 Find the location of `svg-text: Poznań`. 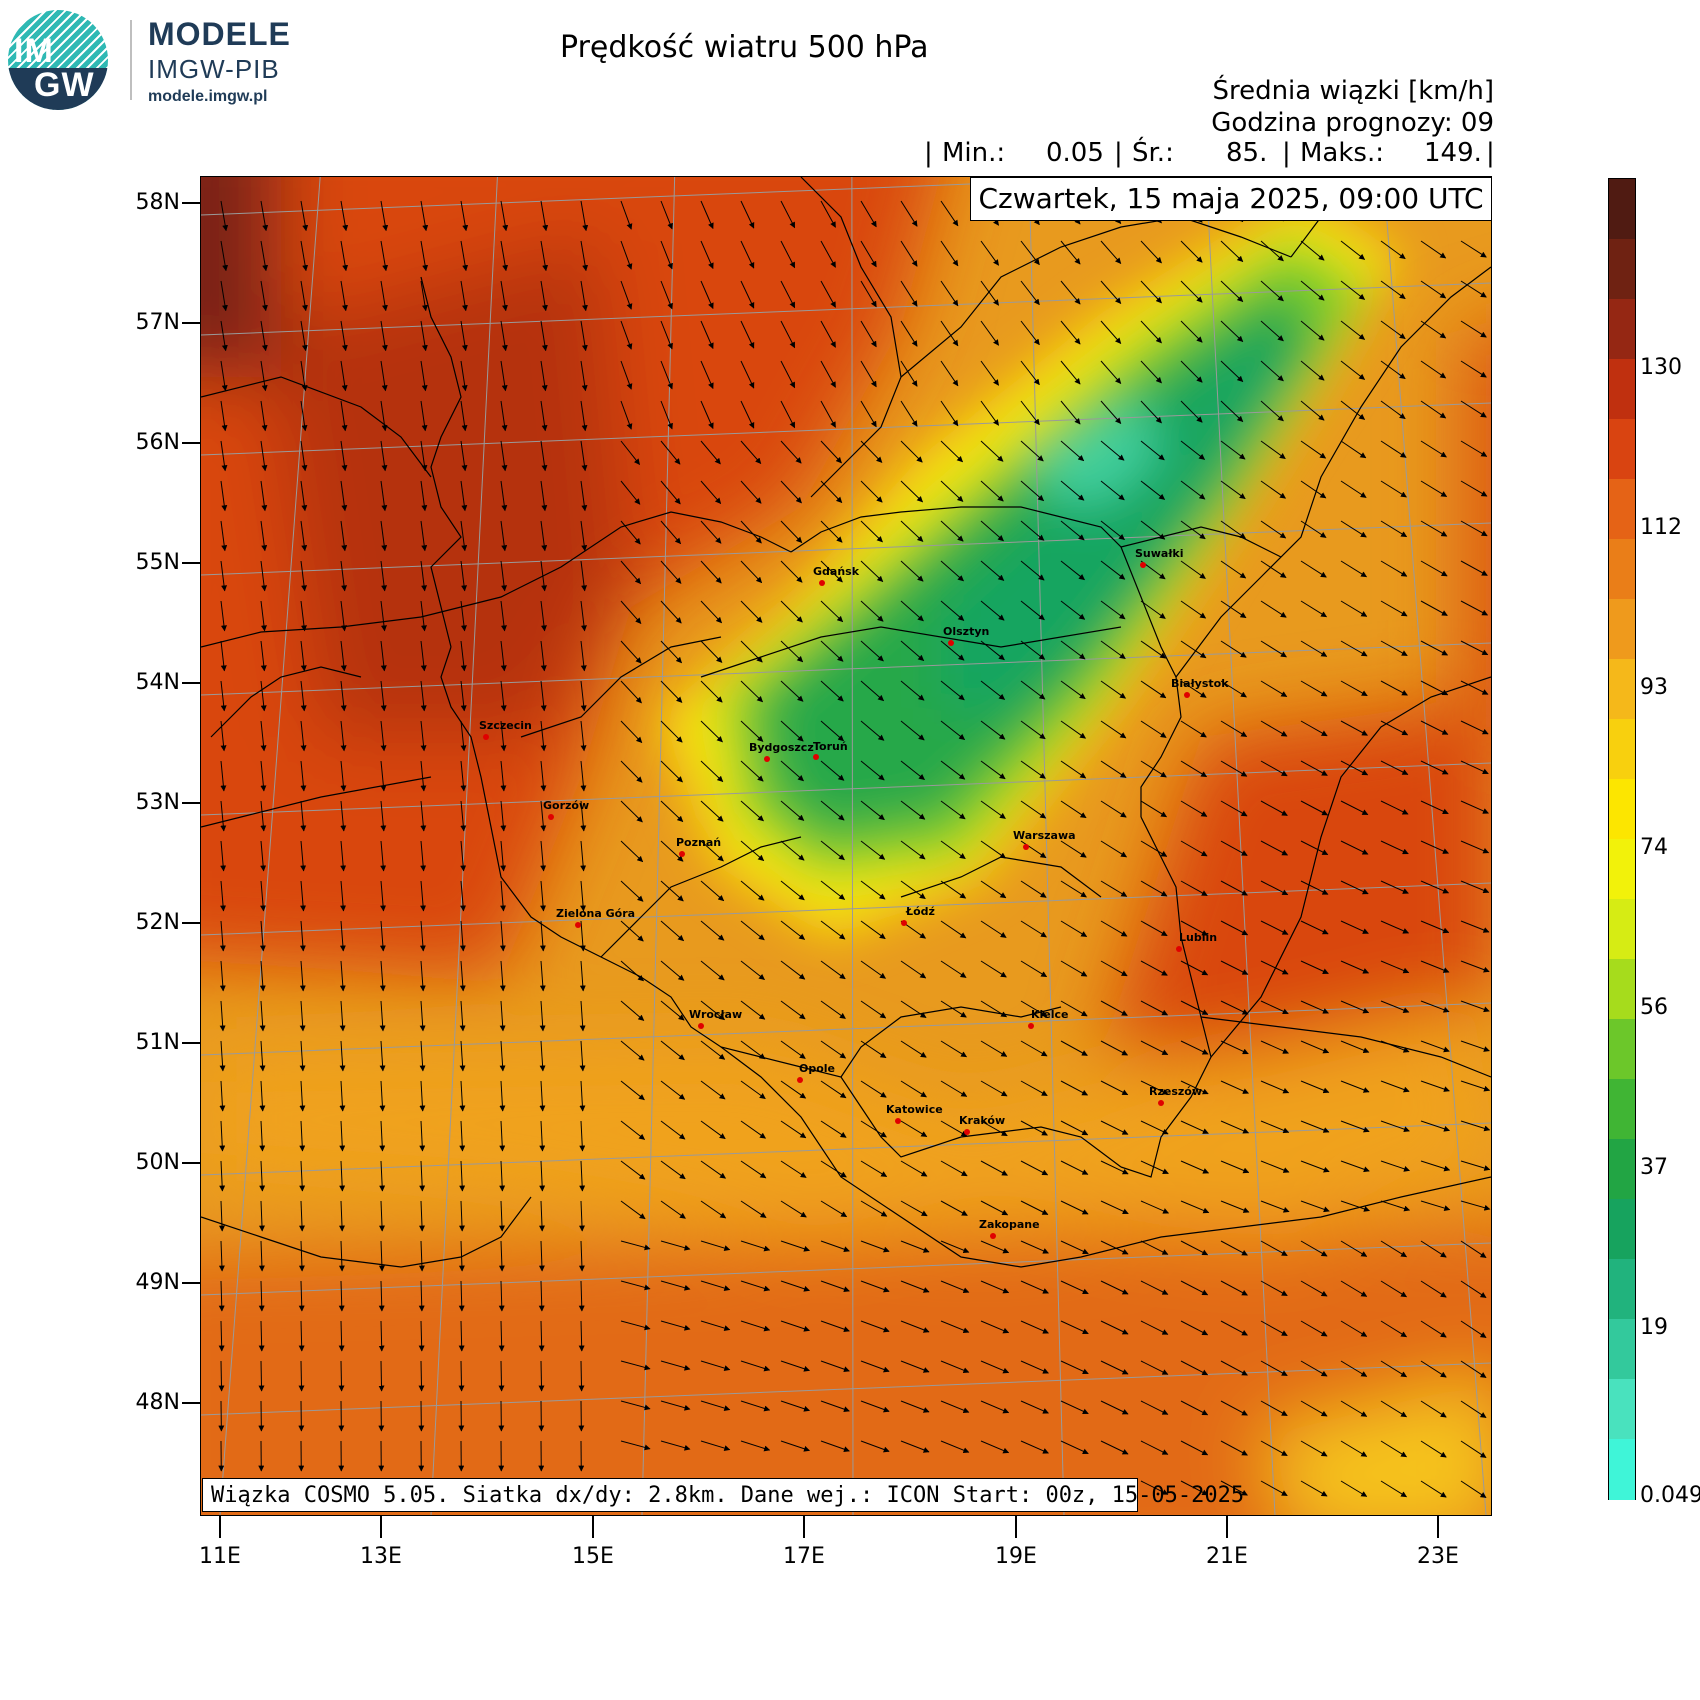

svg-text: Poznań is located at coordinates (698, 842).